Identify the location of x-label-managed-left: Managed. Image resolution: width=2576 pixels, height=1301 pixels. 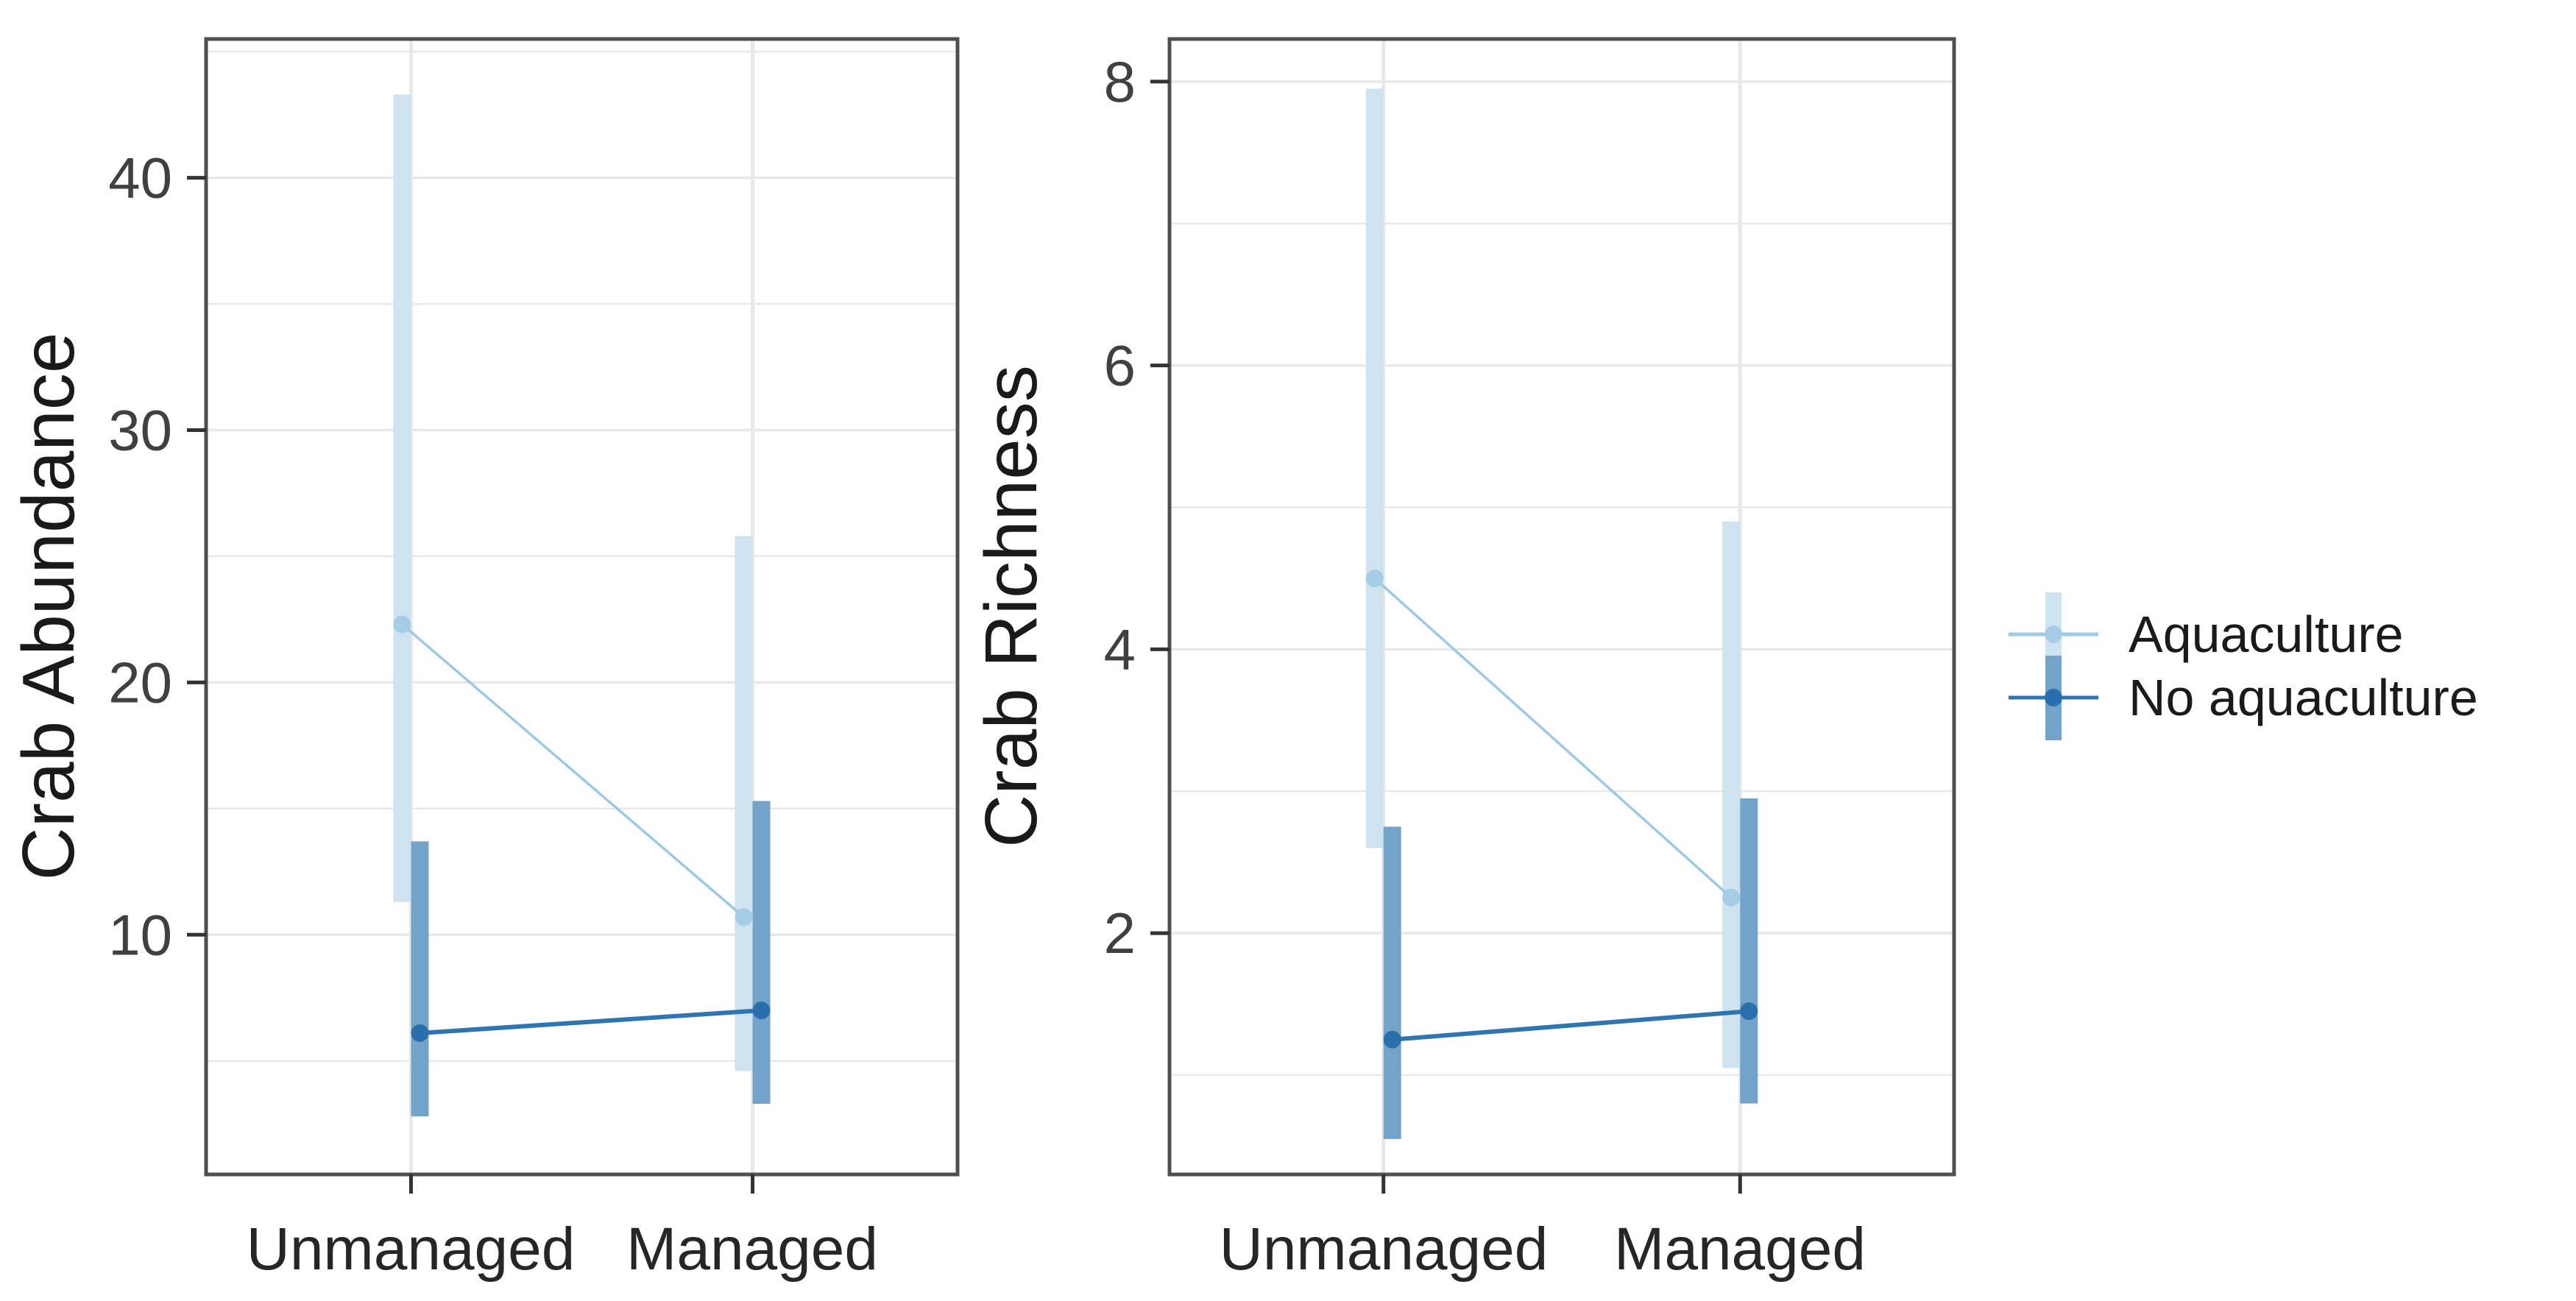
(752, 1249).